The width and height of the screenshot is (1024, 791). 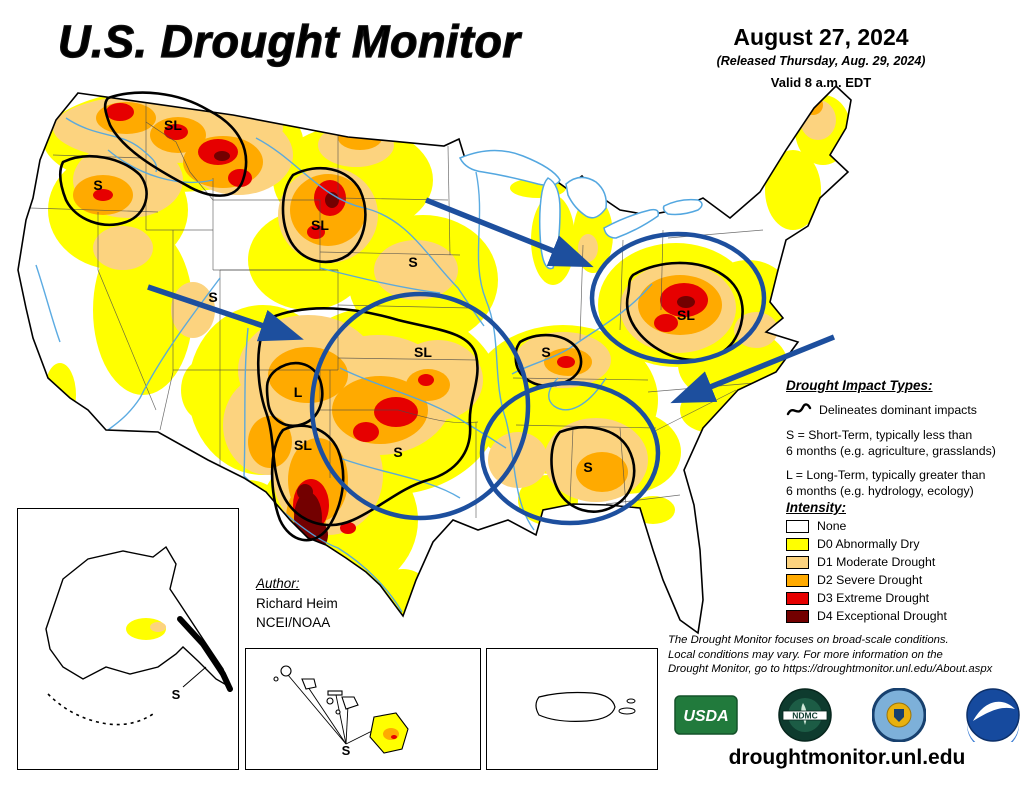 I want to click on hawaii-pointer-oahu, so click(x=327, y=715).